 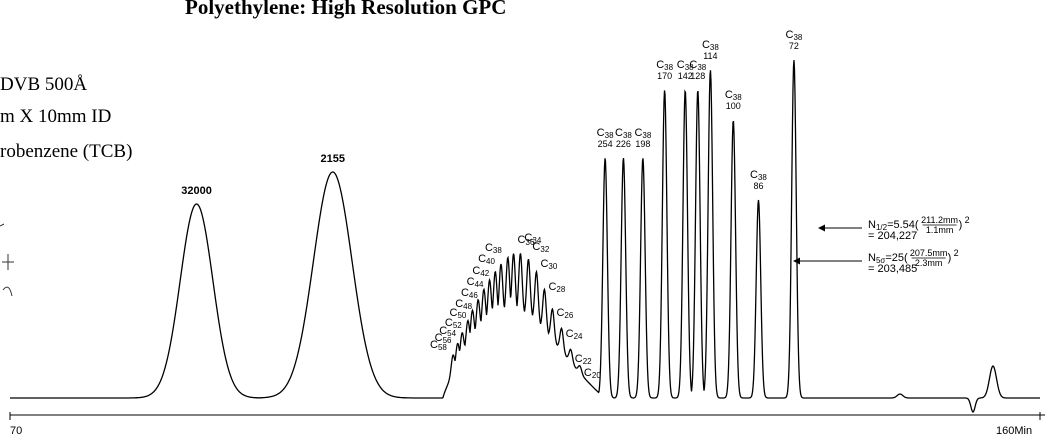 I want to click on standard-peak-label: 2155, so click(x=332, y=159).